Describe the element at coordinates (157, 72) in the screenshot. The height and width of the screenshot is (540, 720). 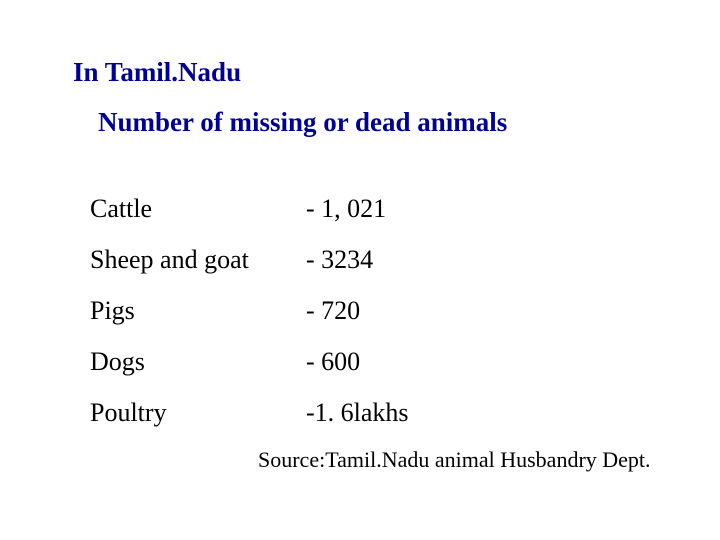
I see `slide-heading: In Tamil.Nadu` at that location.